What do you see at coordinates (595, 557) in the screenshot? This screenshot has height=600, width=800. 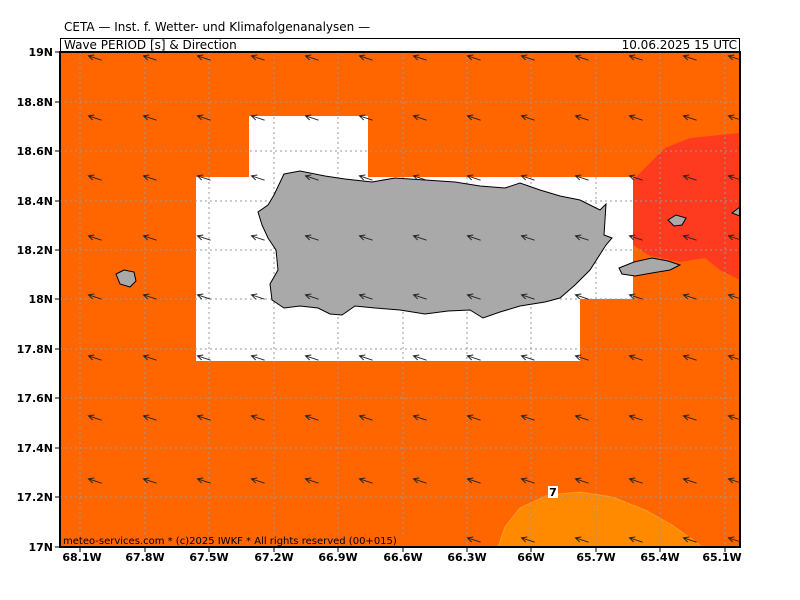 I see `lon-label: 65.7W` at bounding box center [595, 557].